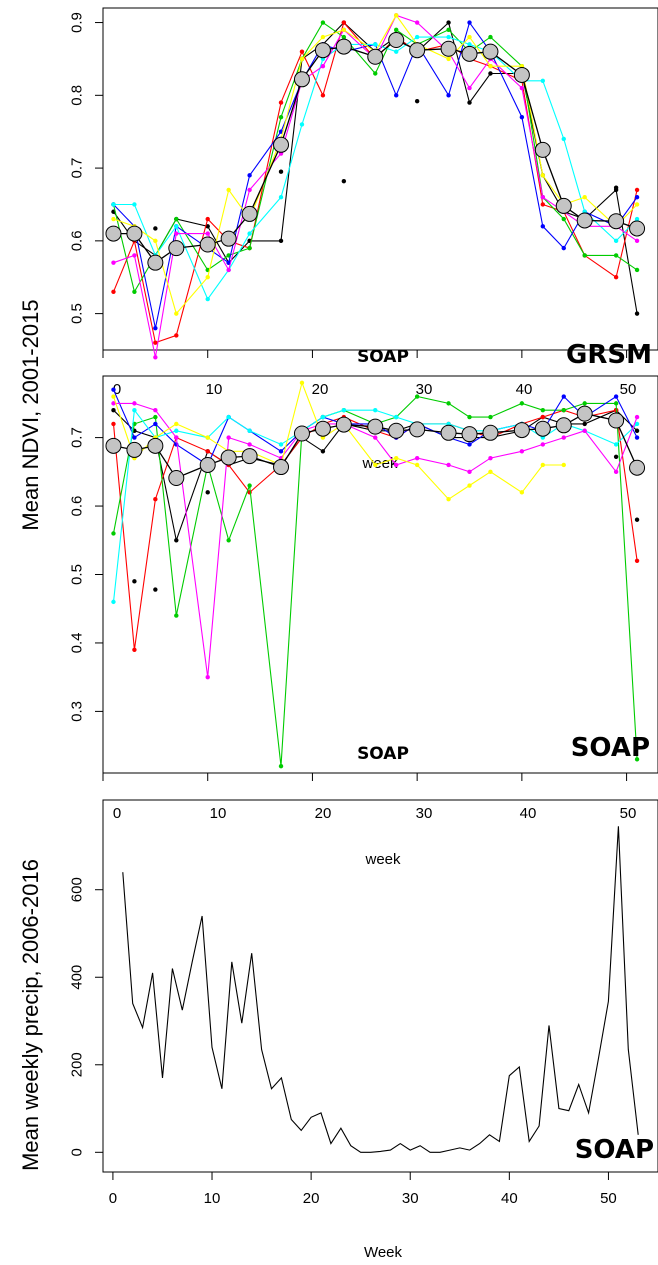  I want to click on top-tick-label: 50, so click(628, 813).